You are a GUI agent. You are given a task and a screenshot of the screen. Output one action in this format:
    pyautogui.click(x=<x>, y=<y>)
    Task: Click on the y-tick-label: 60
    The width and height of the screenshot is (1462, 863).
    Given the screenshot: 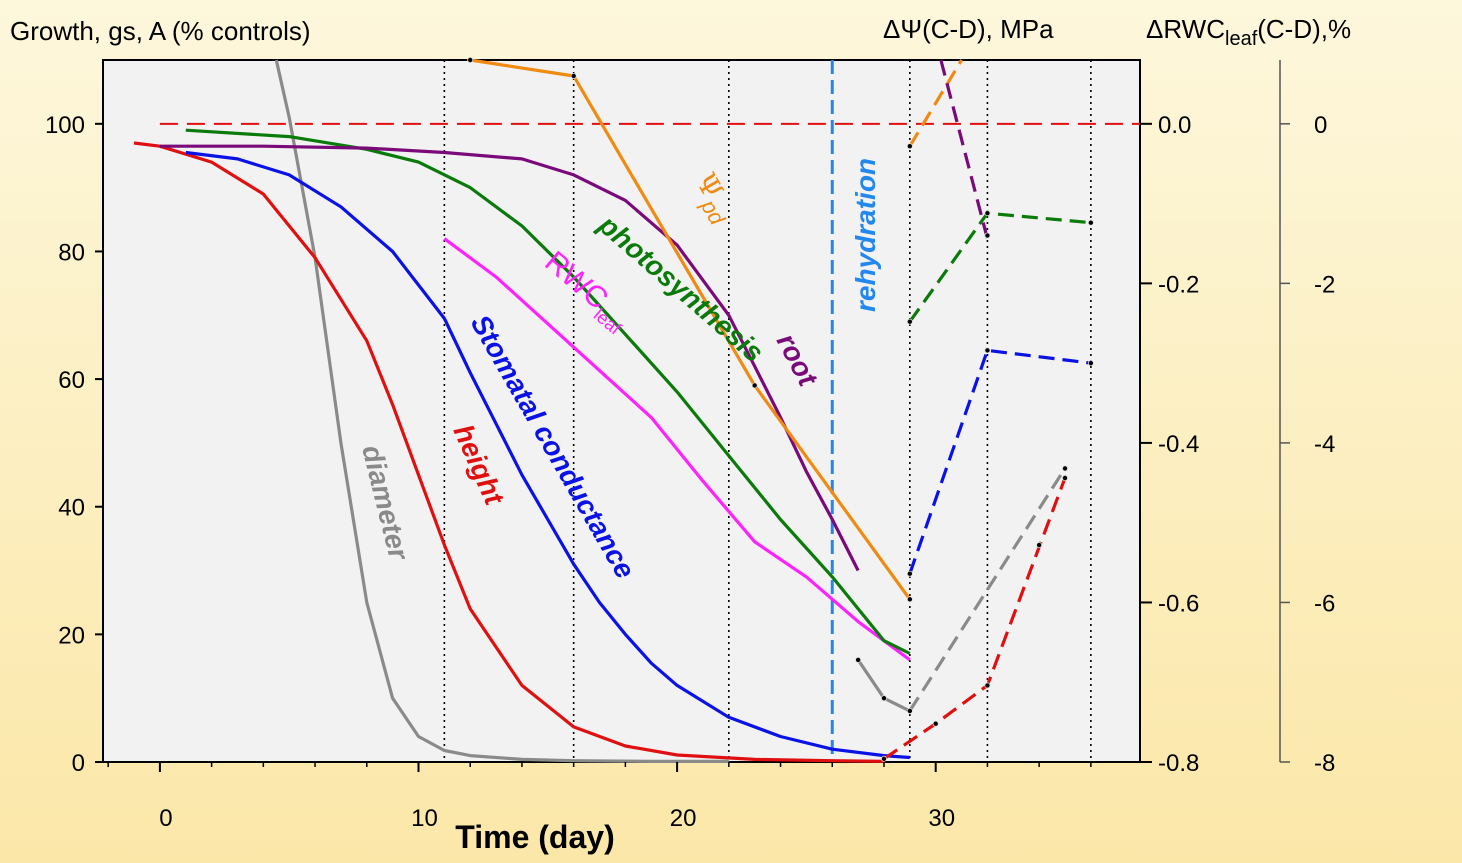 What is the action you would take?
    pyautogui.click(x=71, y=380)
    